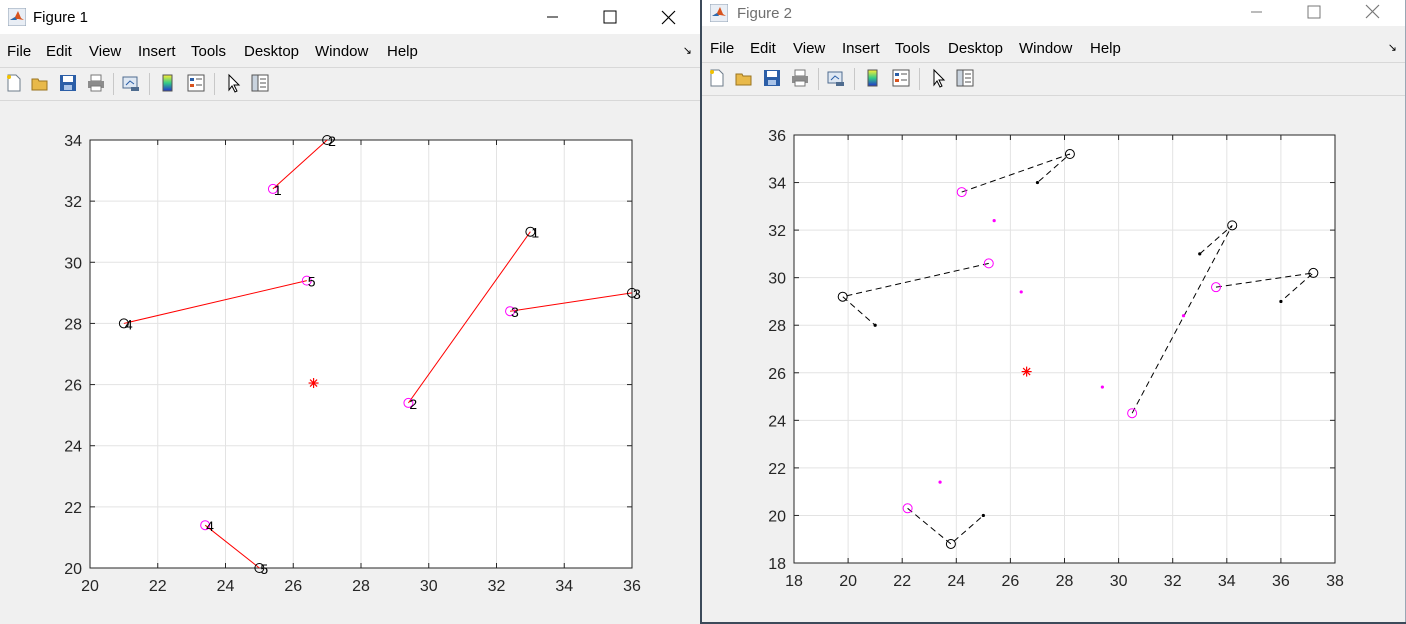  What do you see at coordinates (1173, 581) in the screenshot?
I see `x-tick-label: 32` at bounding box center [1173, 581].